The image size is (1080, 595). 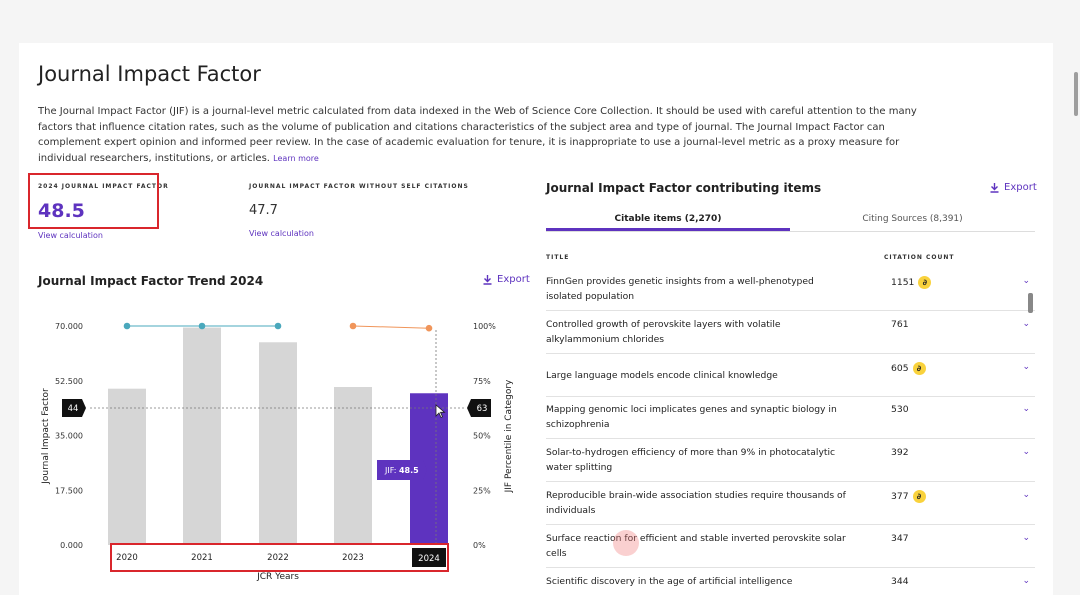 I want to click on x-tick-label: 2024, so click(x=429, y=559).